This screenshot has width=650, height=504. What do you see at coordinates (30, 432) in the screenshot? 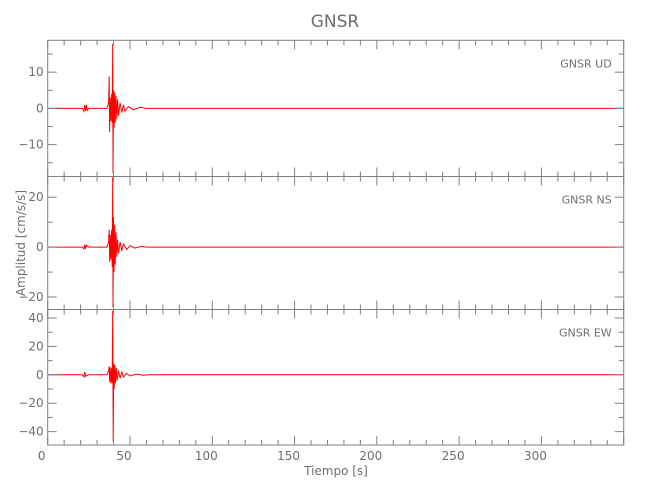
I see `y-tick-label: −40` at bounding box center [30, 432].